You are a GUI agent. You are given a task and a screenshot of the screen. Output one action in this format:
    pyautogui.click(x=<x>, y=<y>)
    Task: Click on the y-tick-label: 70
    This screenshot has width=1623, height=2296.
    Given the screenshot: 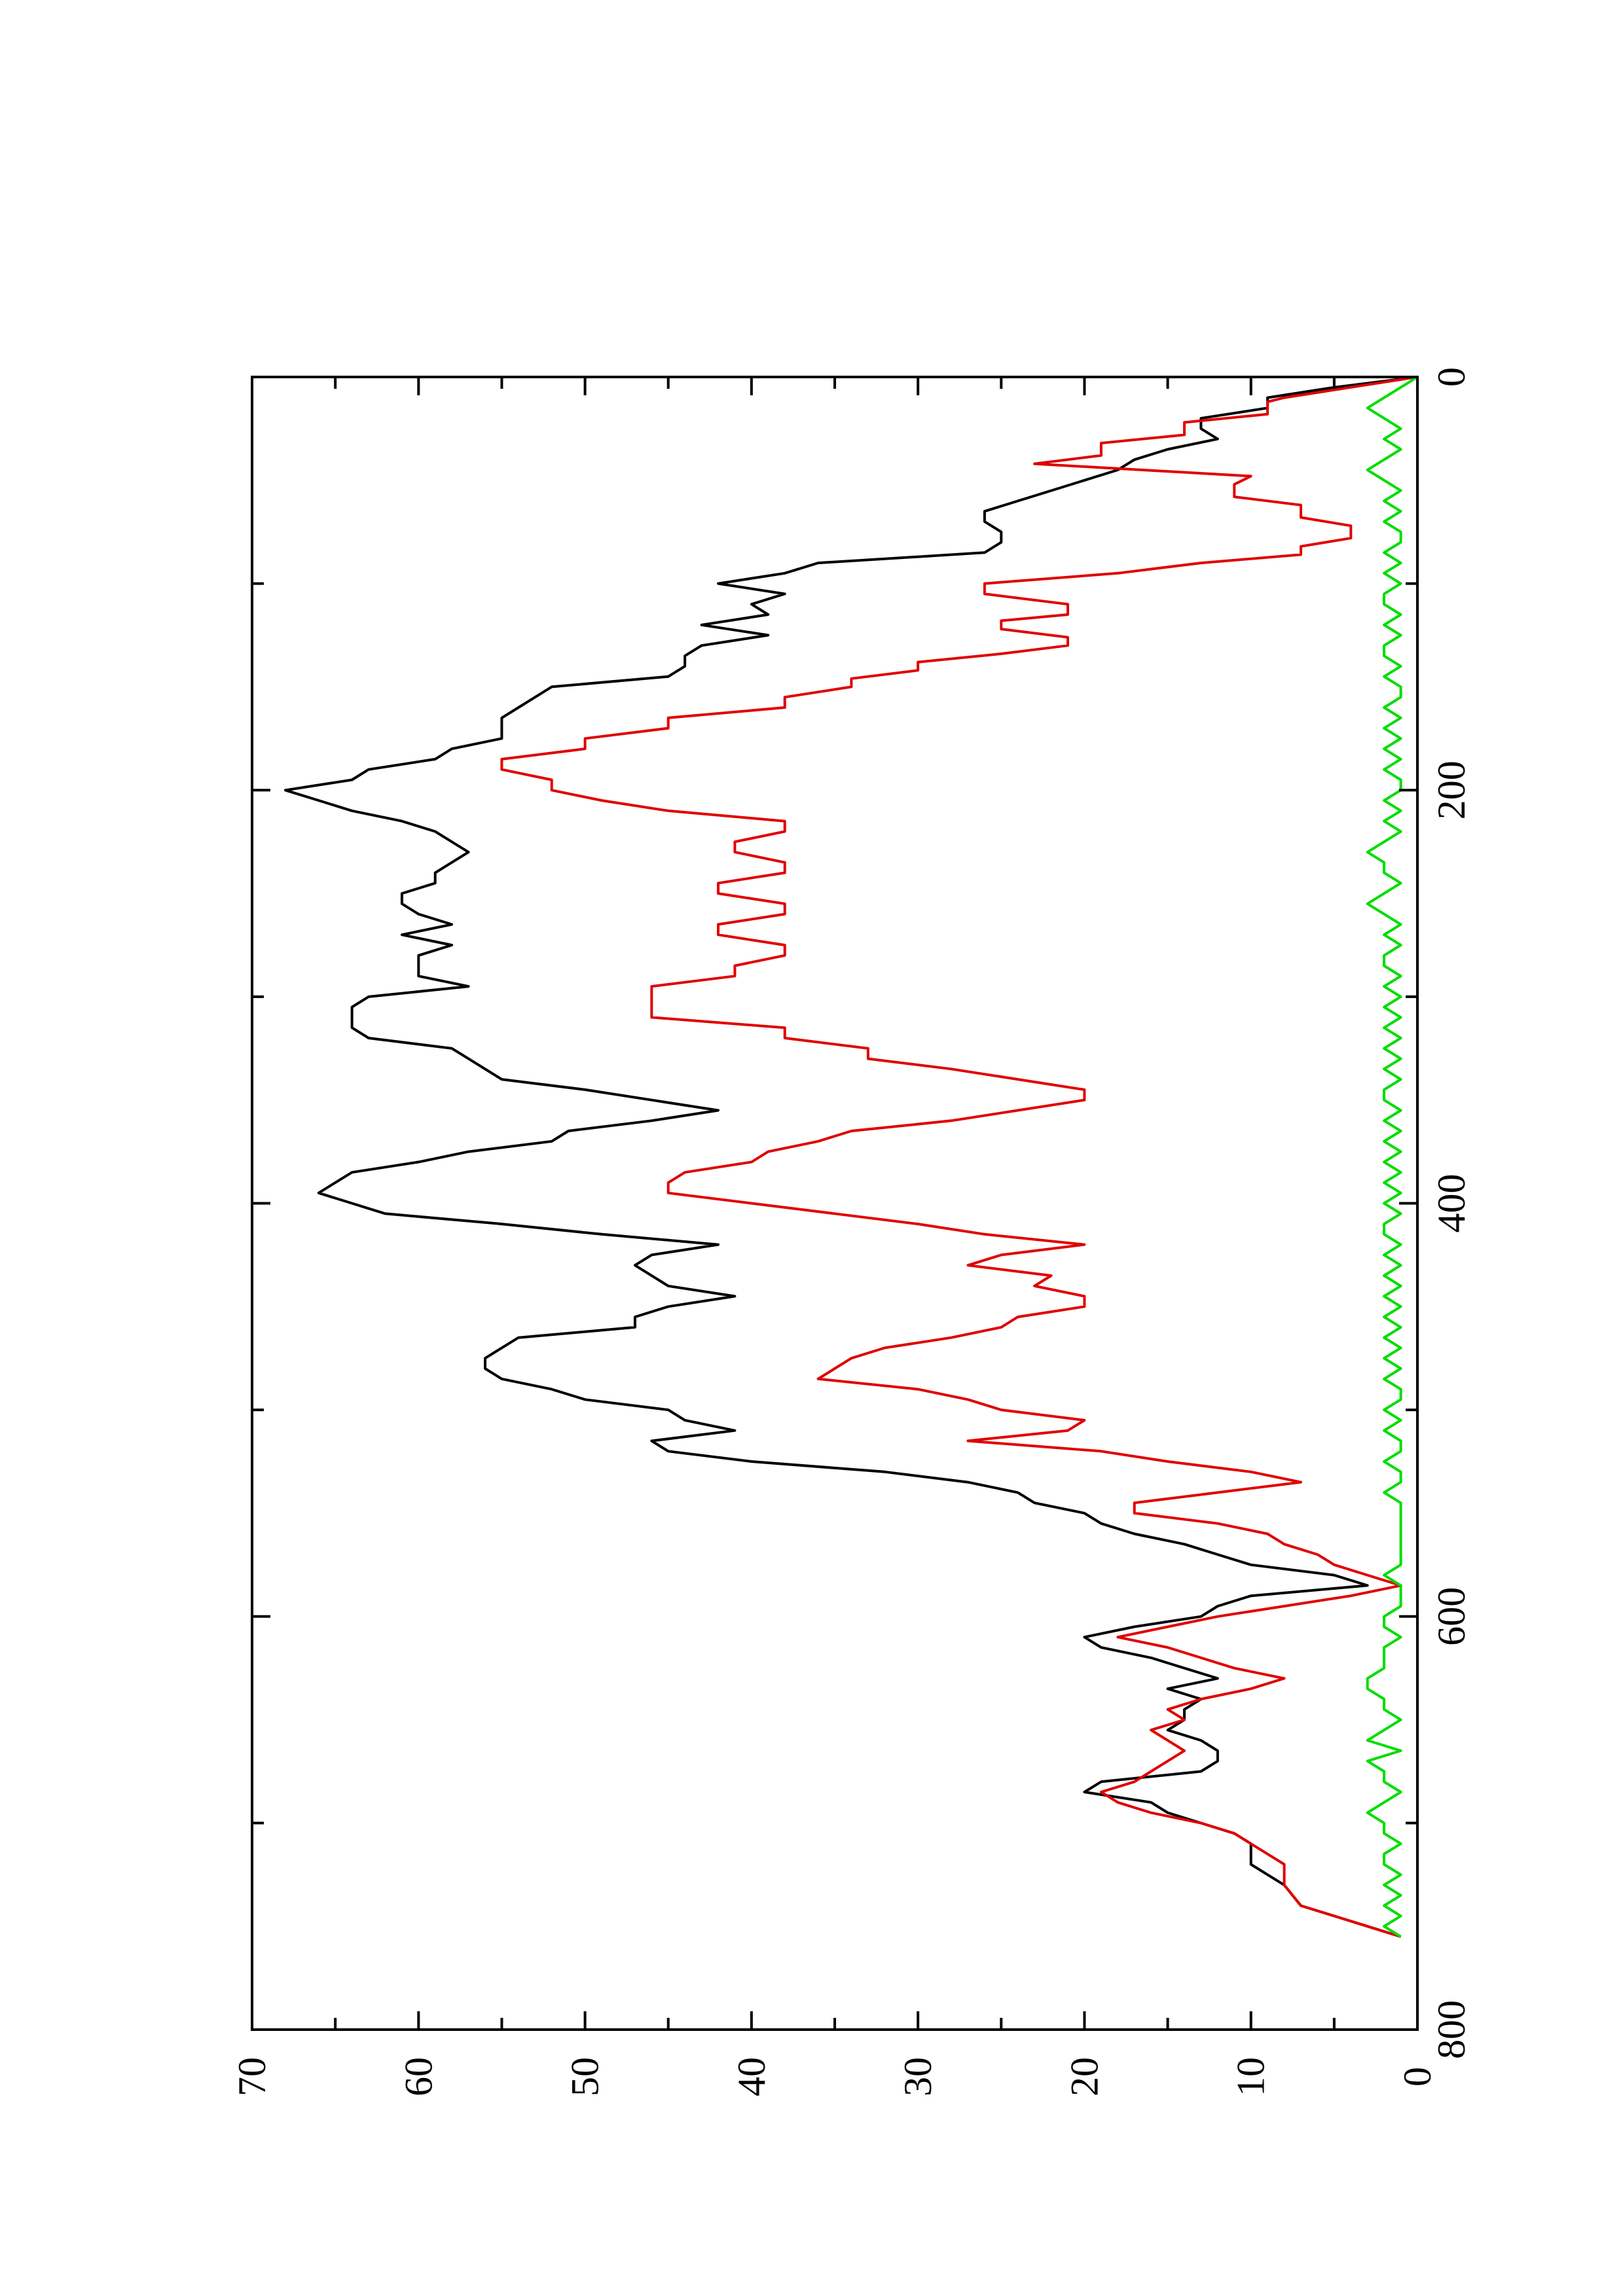 What is the action you would take?
    pyautogui.click(x=252, y=2076)
    